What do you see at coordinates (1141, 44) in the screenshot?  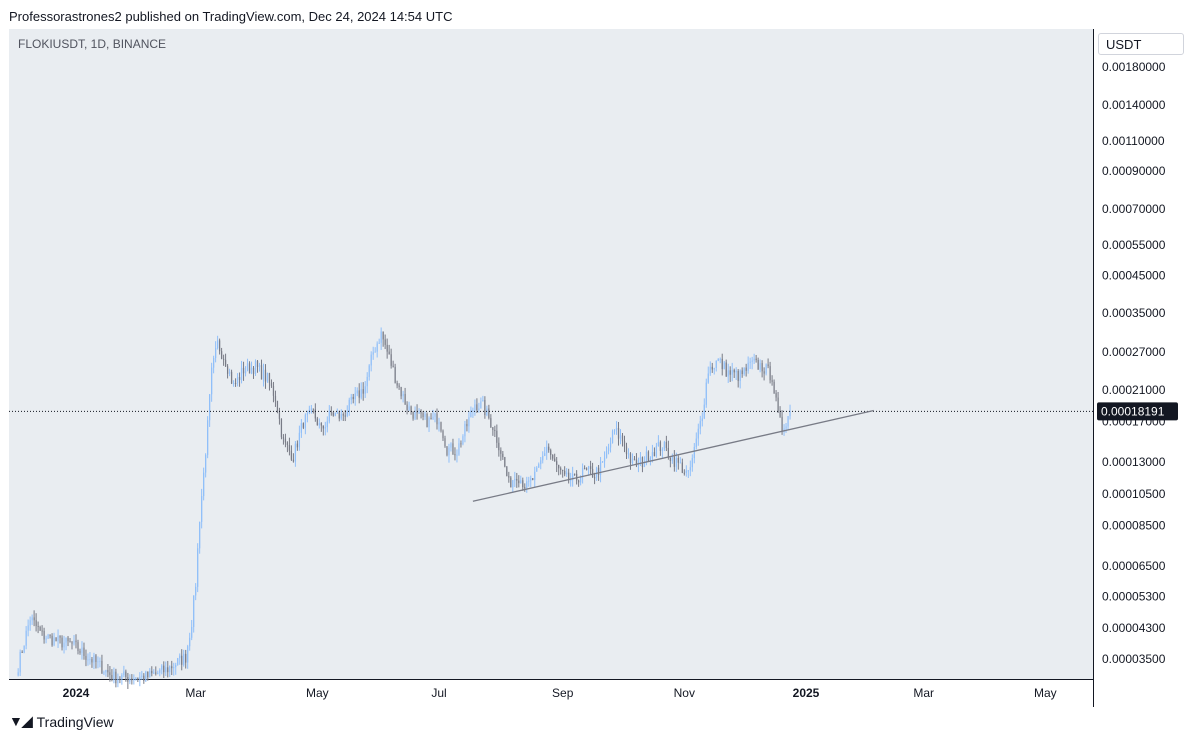 I see `currency-selector: USDT` at bounding box center [1141, 44].